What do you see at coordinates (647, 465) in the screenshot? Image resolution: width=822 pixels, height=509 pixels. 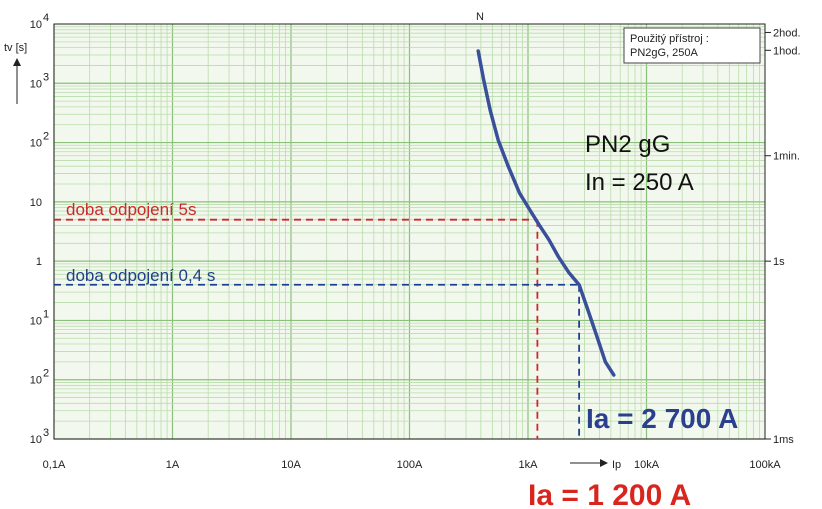 I see `x-tick-label: 10kA` at bounding box center [647, 465].